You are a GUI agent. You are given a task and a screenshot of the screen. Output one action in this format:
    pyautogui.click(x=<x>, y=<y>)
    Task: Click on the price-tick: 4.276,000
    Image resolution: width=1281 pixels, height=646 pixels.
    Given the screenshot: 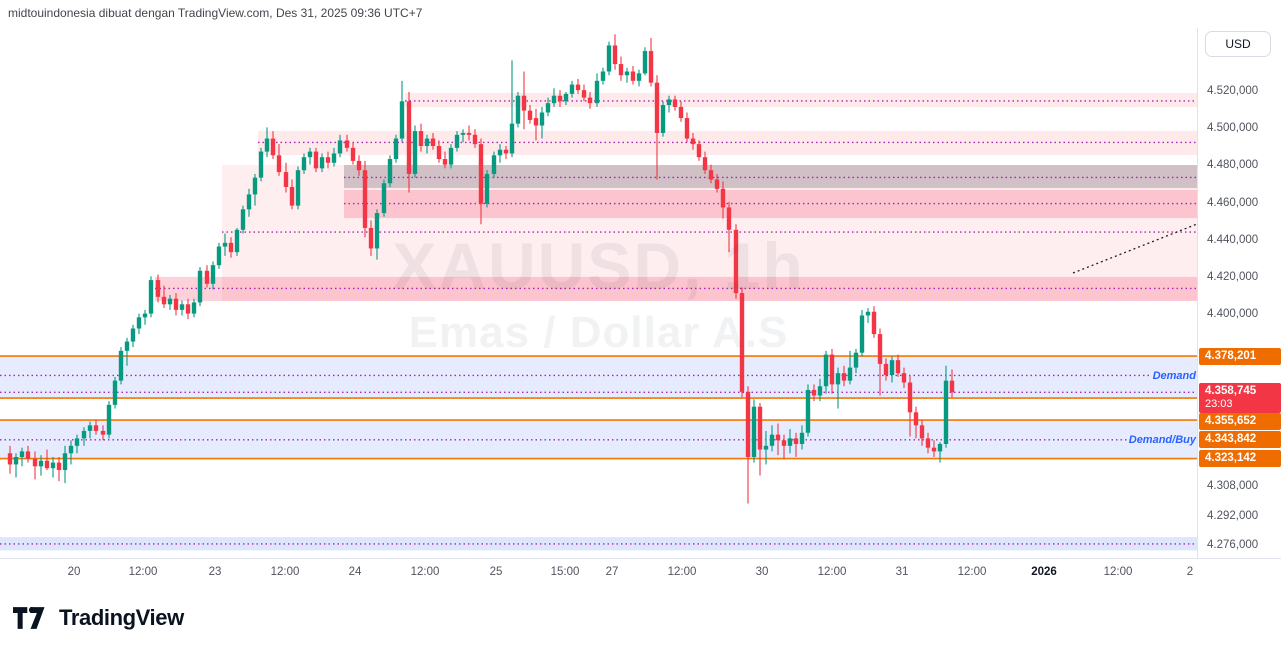 What is the action you would take?
    pyautogui.click(x=1233, y=545)
    